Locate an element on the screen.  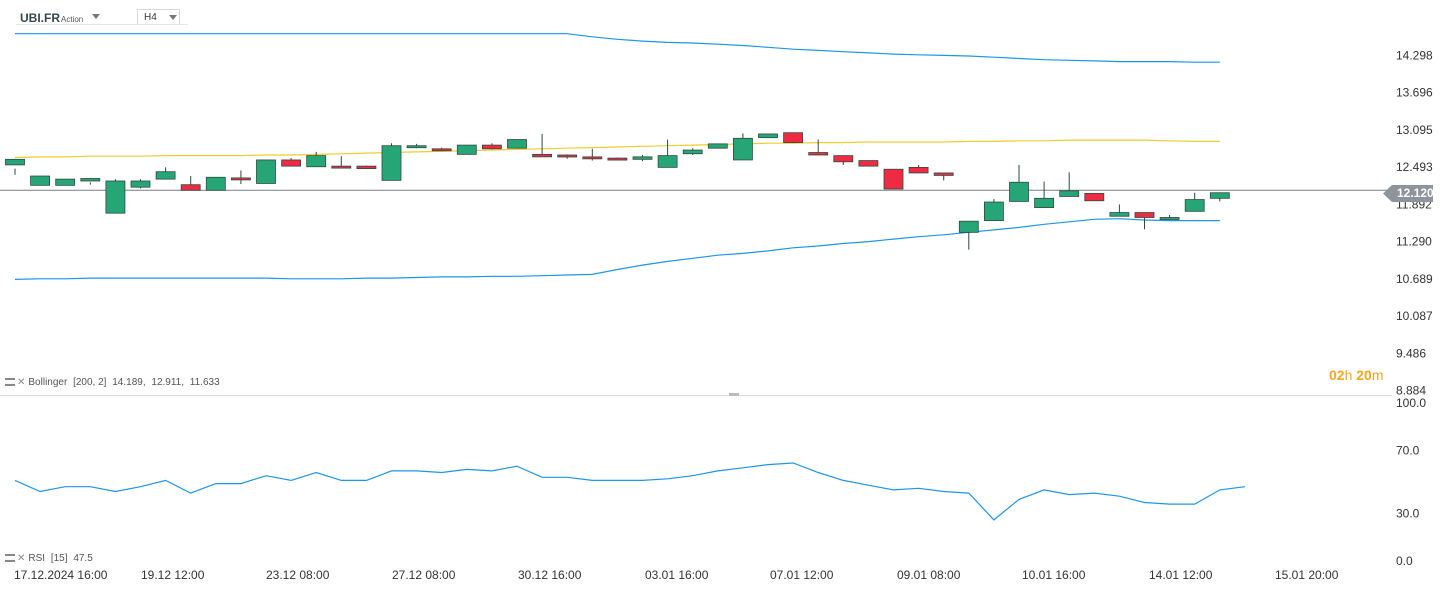
time-axis-tick-label: 15.01 20:00 is located at coordinates (1307, 575).